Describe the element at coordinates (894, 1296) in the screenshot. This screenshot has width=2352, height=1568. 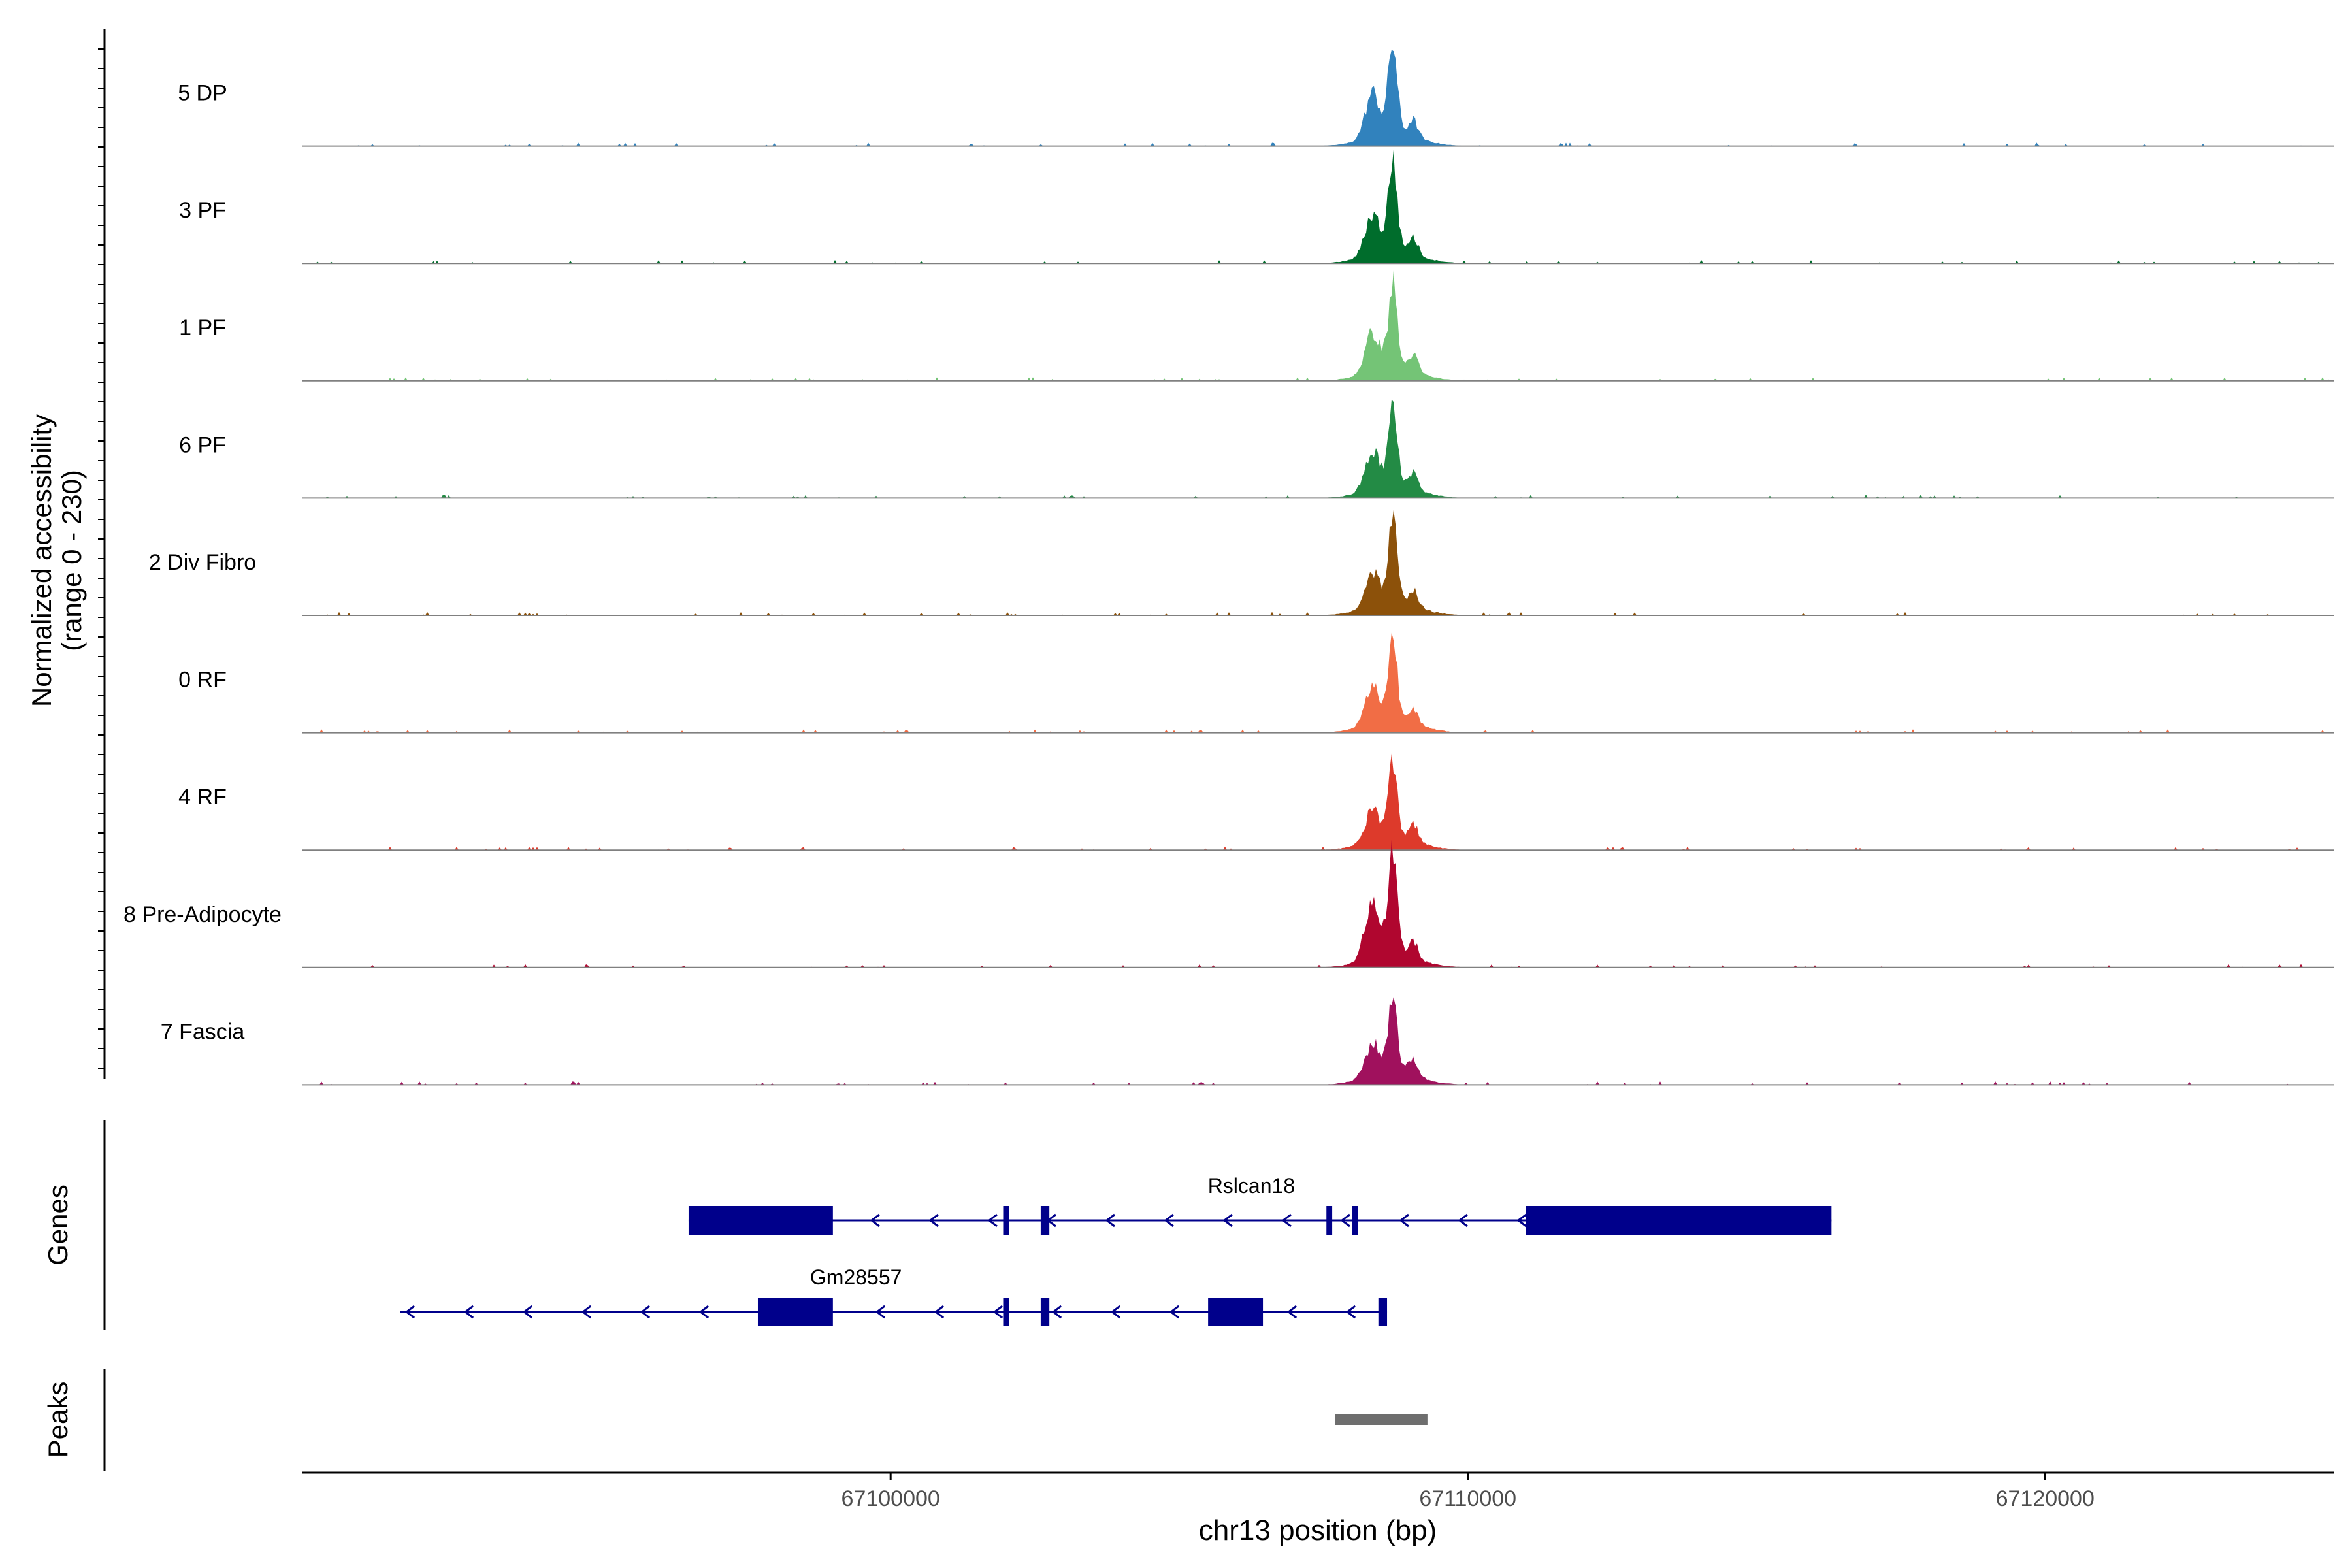
I see `gene-model: Gm28557` at that location.